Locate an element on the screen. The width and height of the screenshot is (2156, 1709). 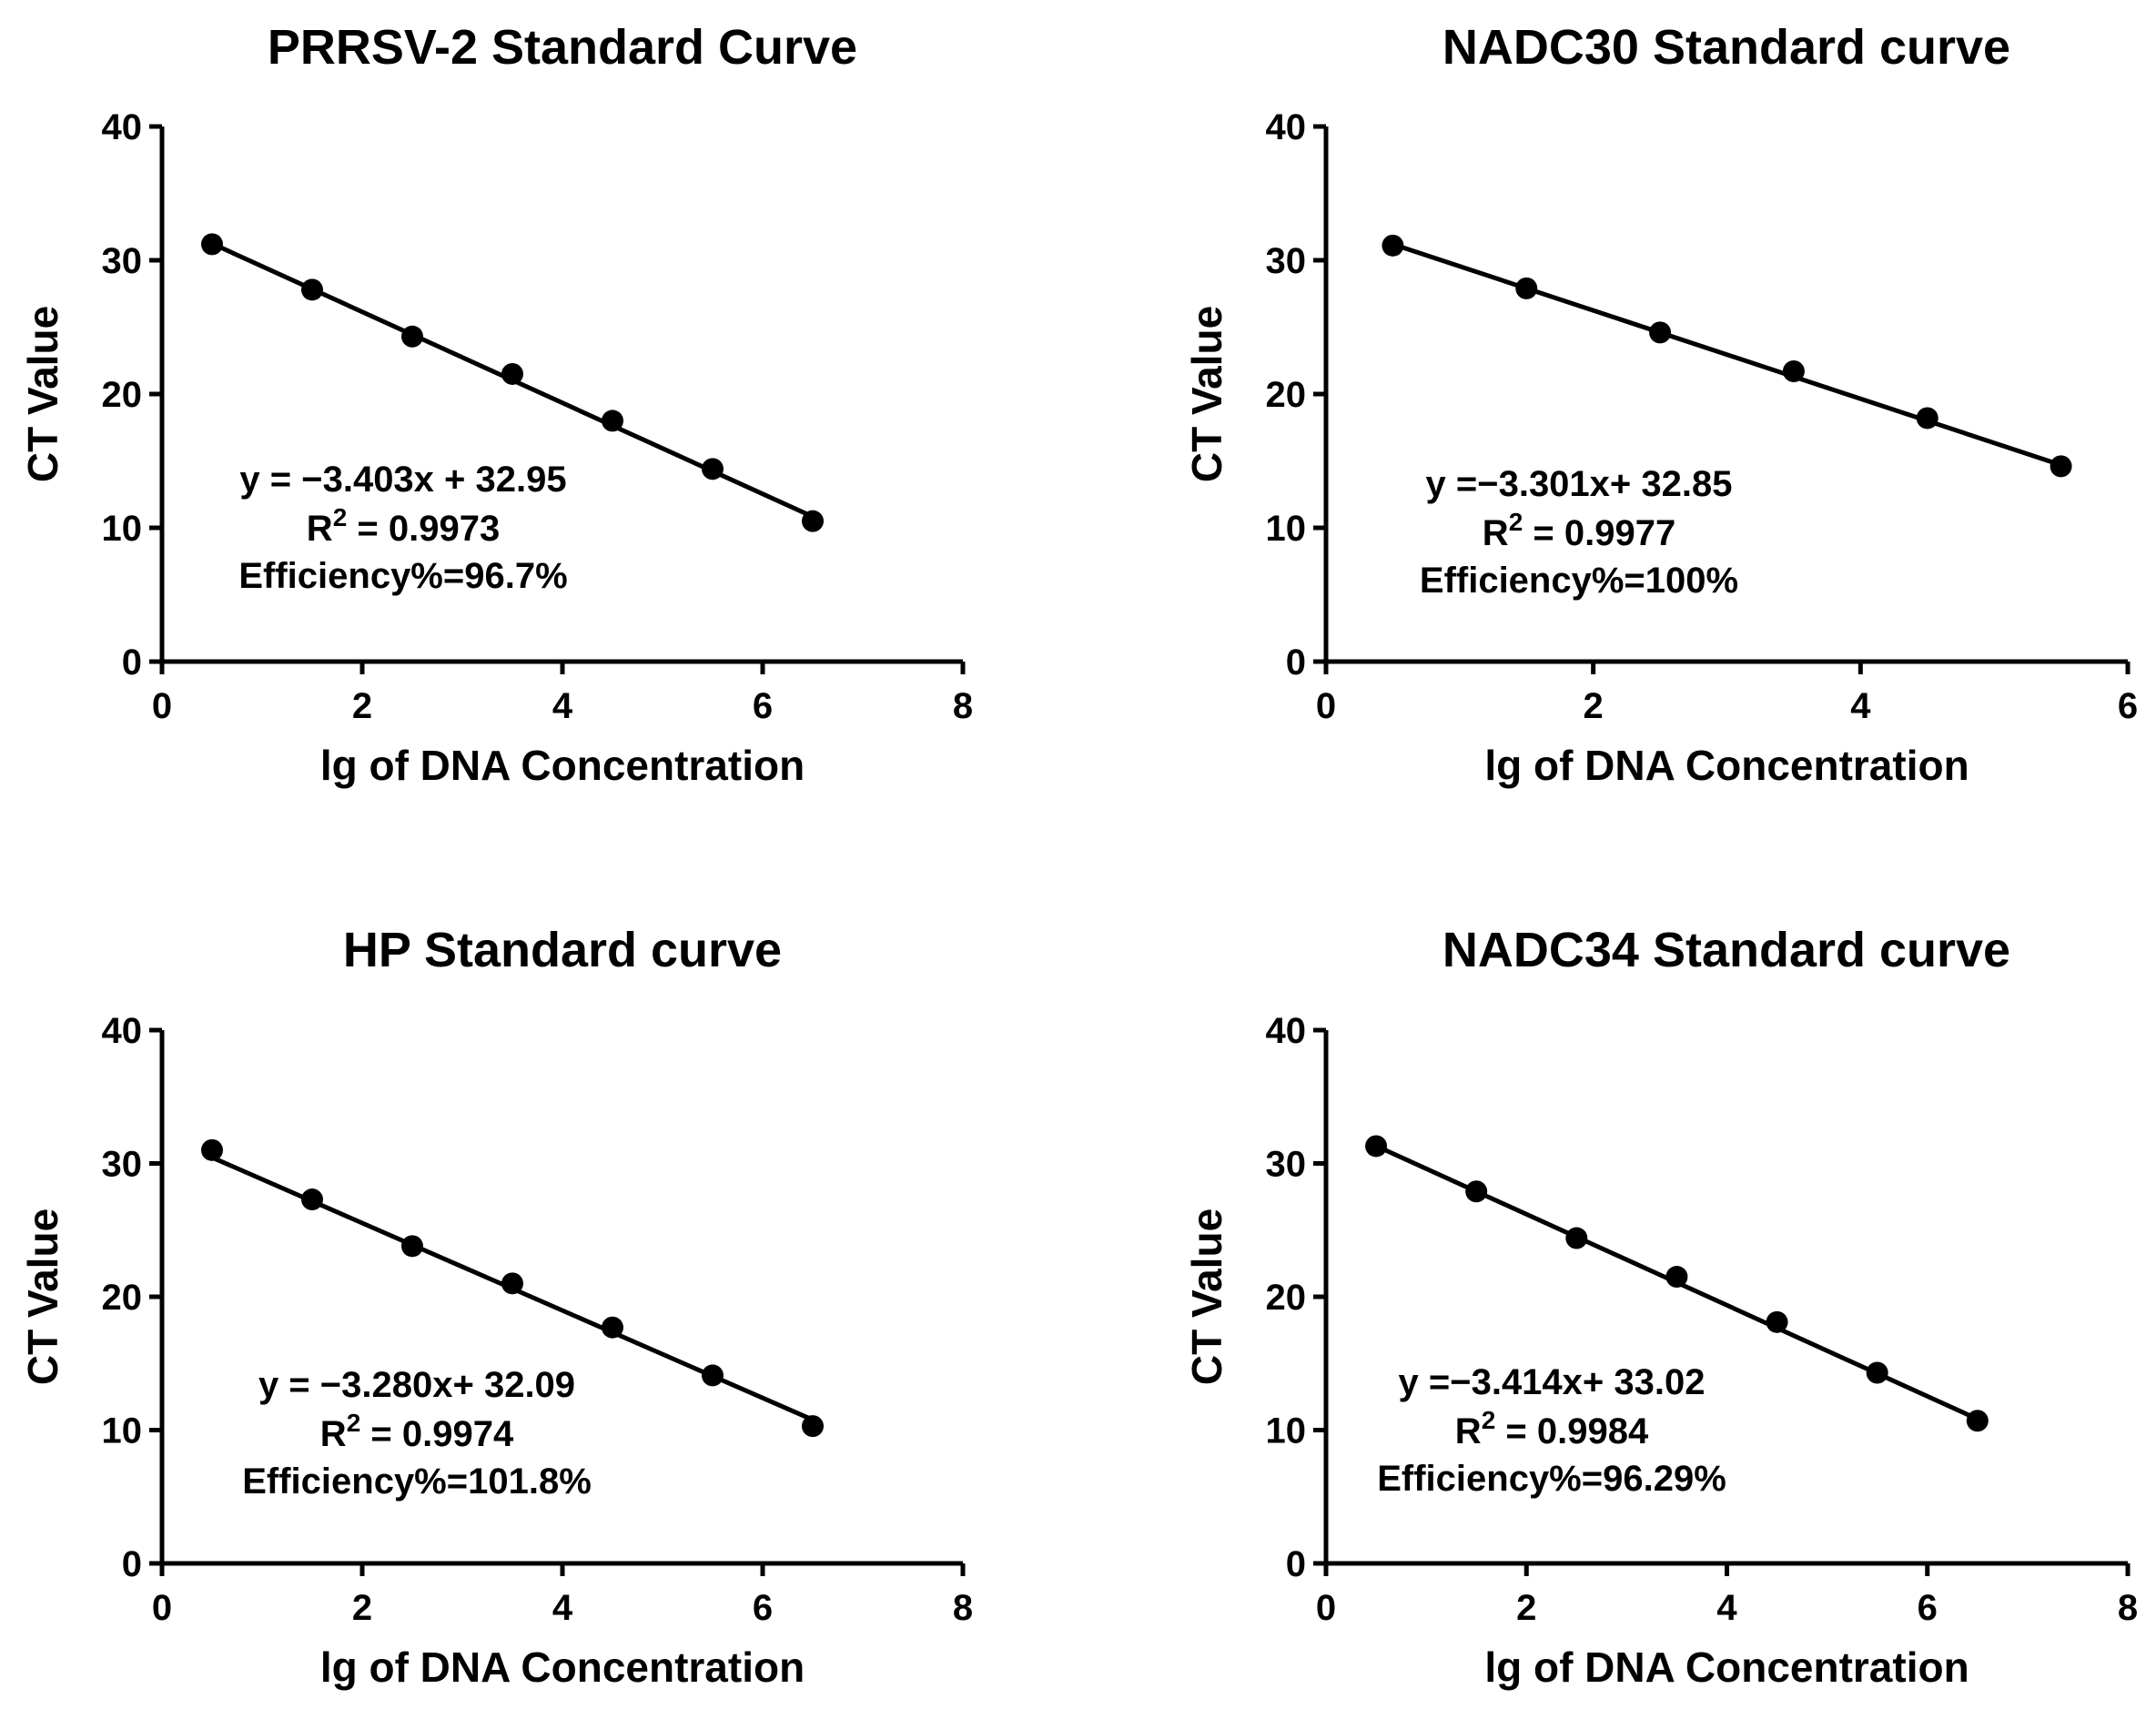
chart-title: PRRSV-2 Standard Curve is located at coordinates (562, 47).